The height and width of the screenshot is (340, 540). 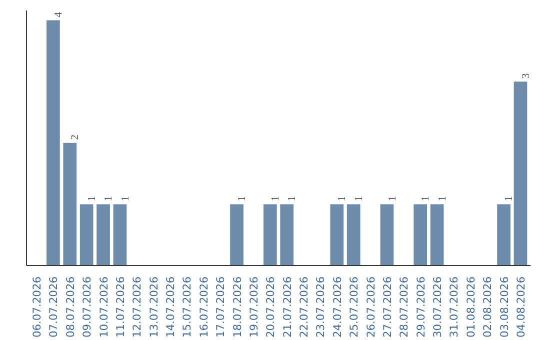 I want to click on x-tick-label: 09.07.2026, so click(x=87, y=307).